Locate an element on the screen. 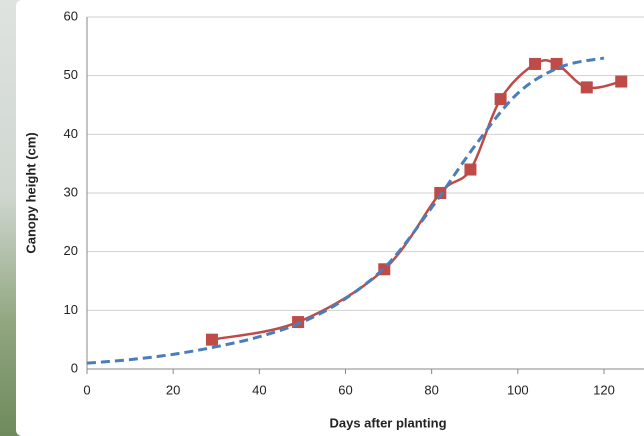 This screenshot has height=436, width=644. y-axis-title: Canopy height (cm) is located at coordinates (30, 192).